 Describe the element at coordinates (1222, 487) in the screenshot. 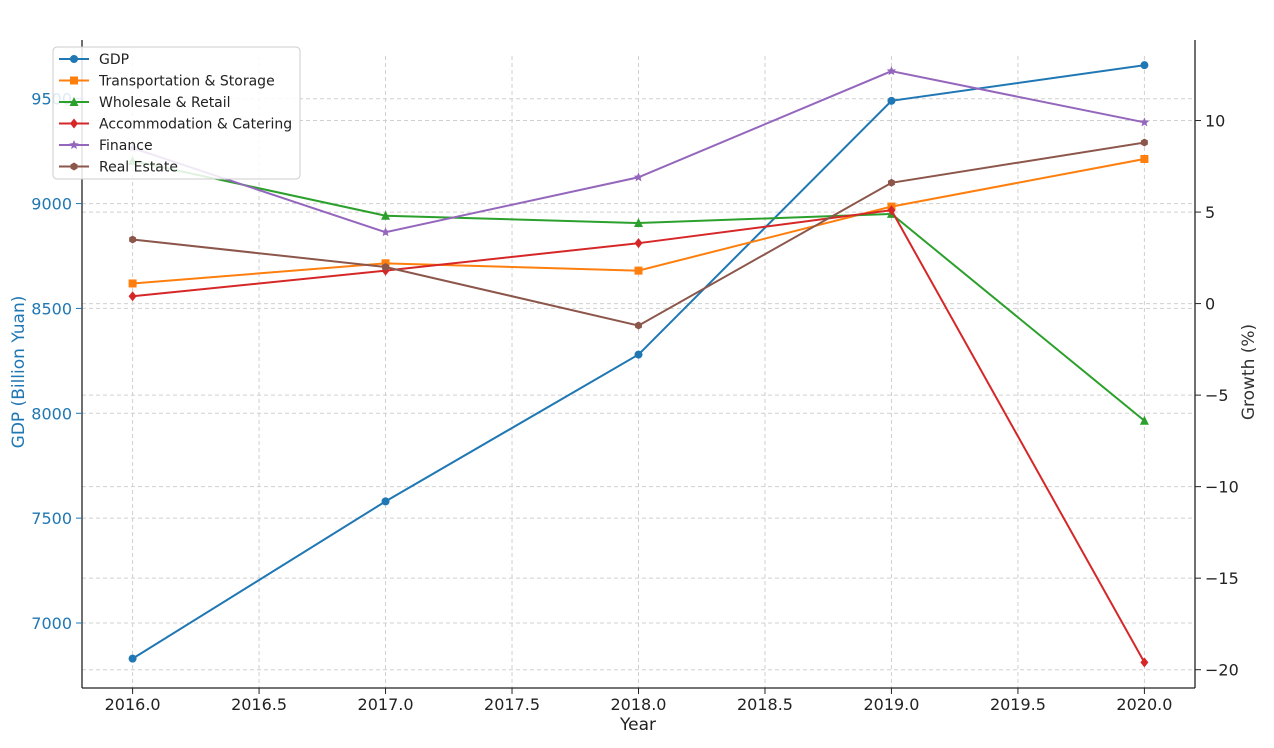

I see `right-y-tick-label: −10` at that location.